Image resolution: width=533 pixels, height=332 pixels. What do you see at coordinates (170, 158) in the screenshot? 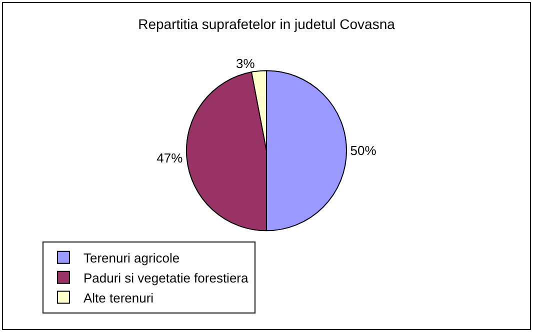
I see `data-label: 47%` at bounding box center [170, 158].